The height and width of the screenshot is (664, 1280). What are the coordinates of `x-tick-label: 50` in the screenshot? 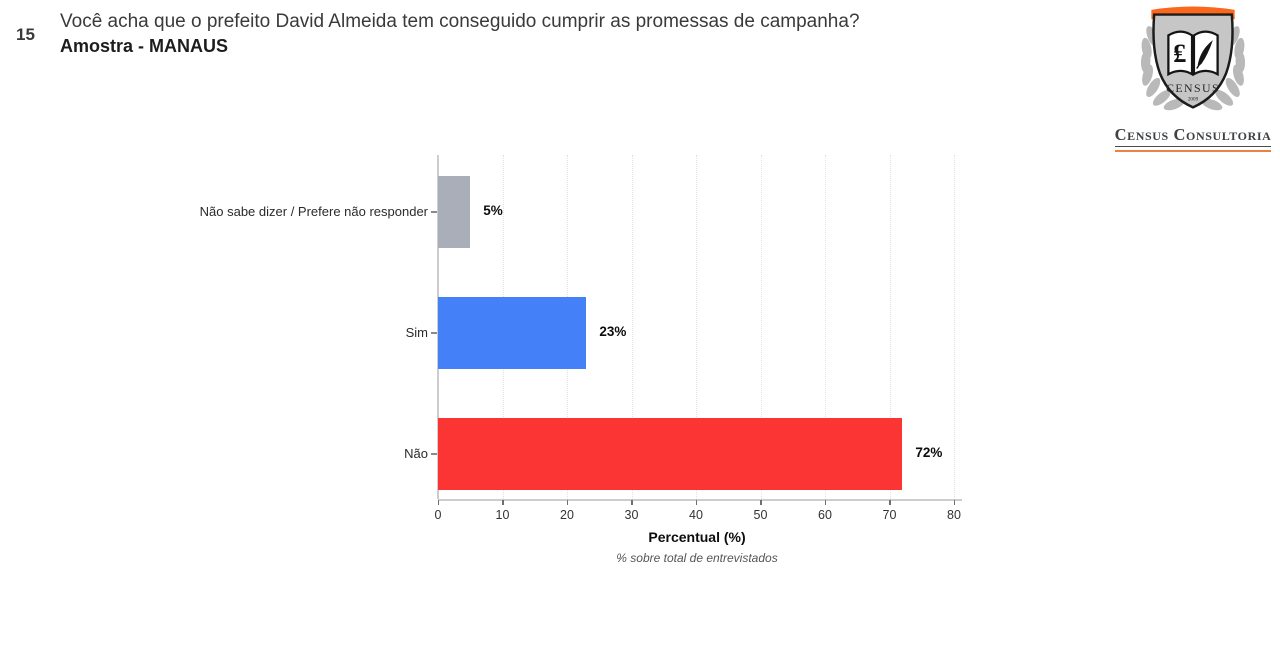 It's located at (760, 515).